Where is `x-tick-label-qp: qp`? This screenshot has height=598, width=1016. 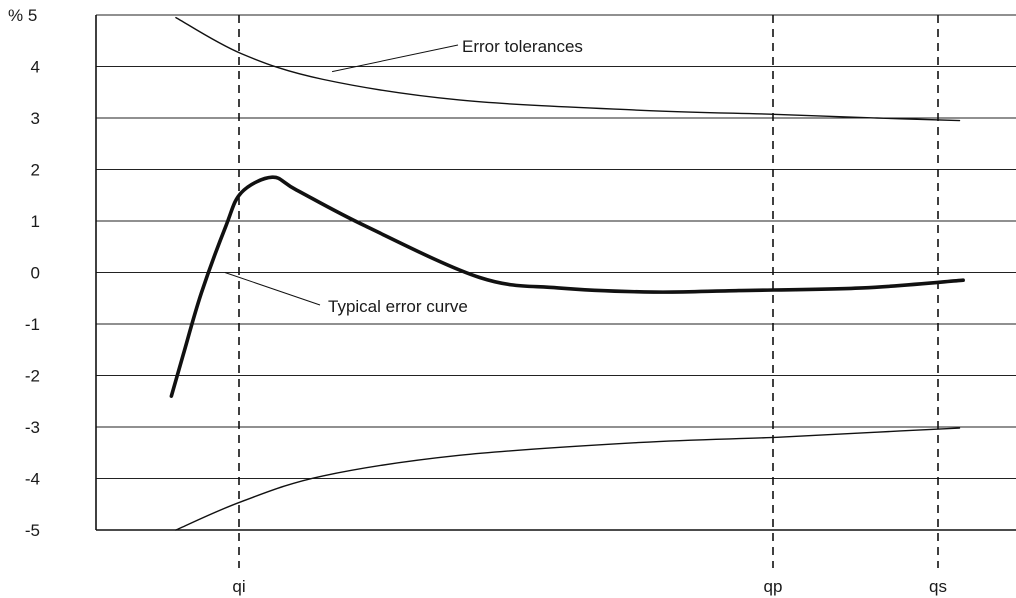
x-tick-label-qp: qp is located at coordinates (773, 586).